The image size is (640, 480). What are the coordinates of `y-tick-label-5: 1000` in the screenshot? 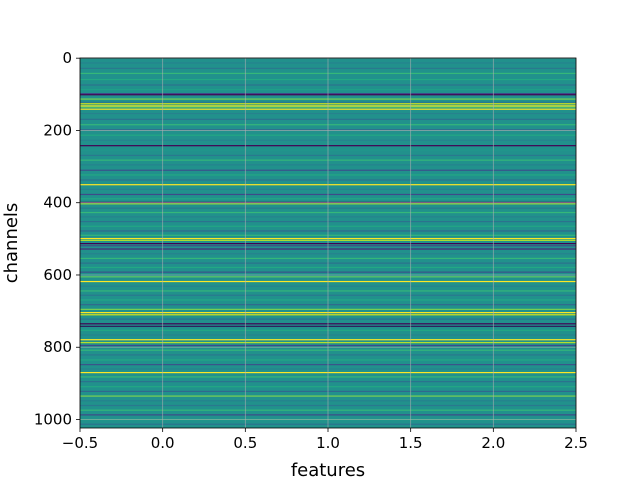 It's located at (53, 420).